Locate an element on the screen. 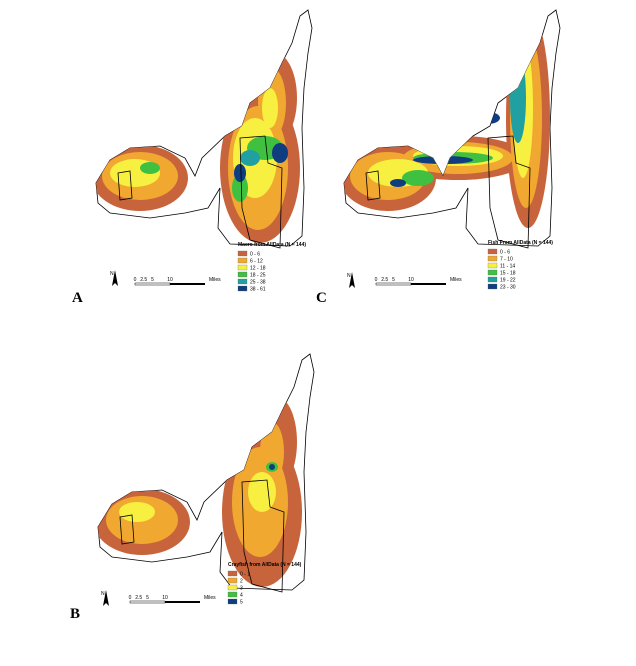 This screenshot has height=666, width=636. legend-label: 6 - 12 is located at coordinates (256, 262).